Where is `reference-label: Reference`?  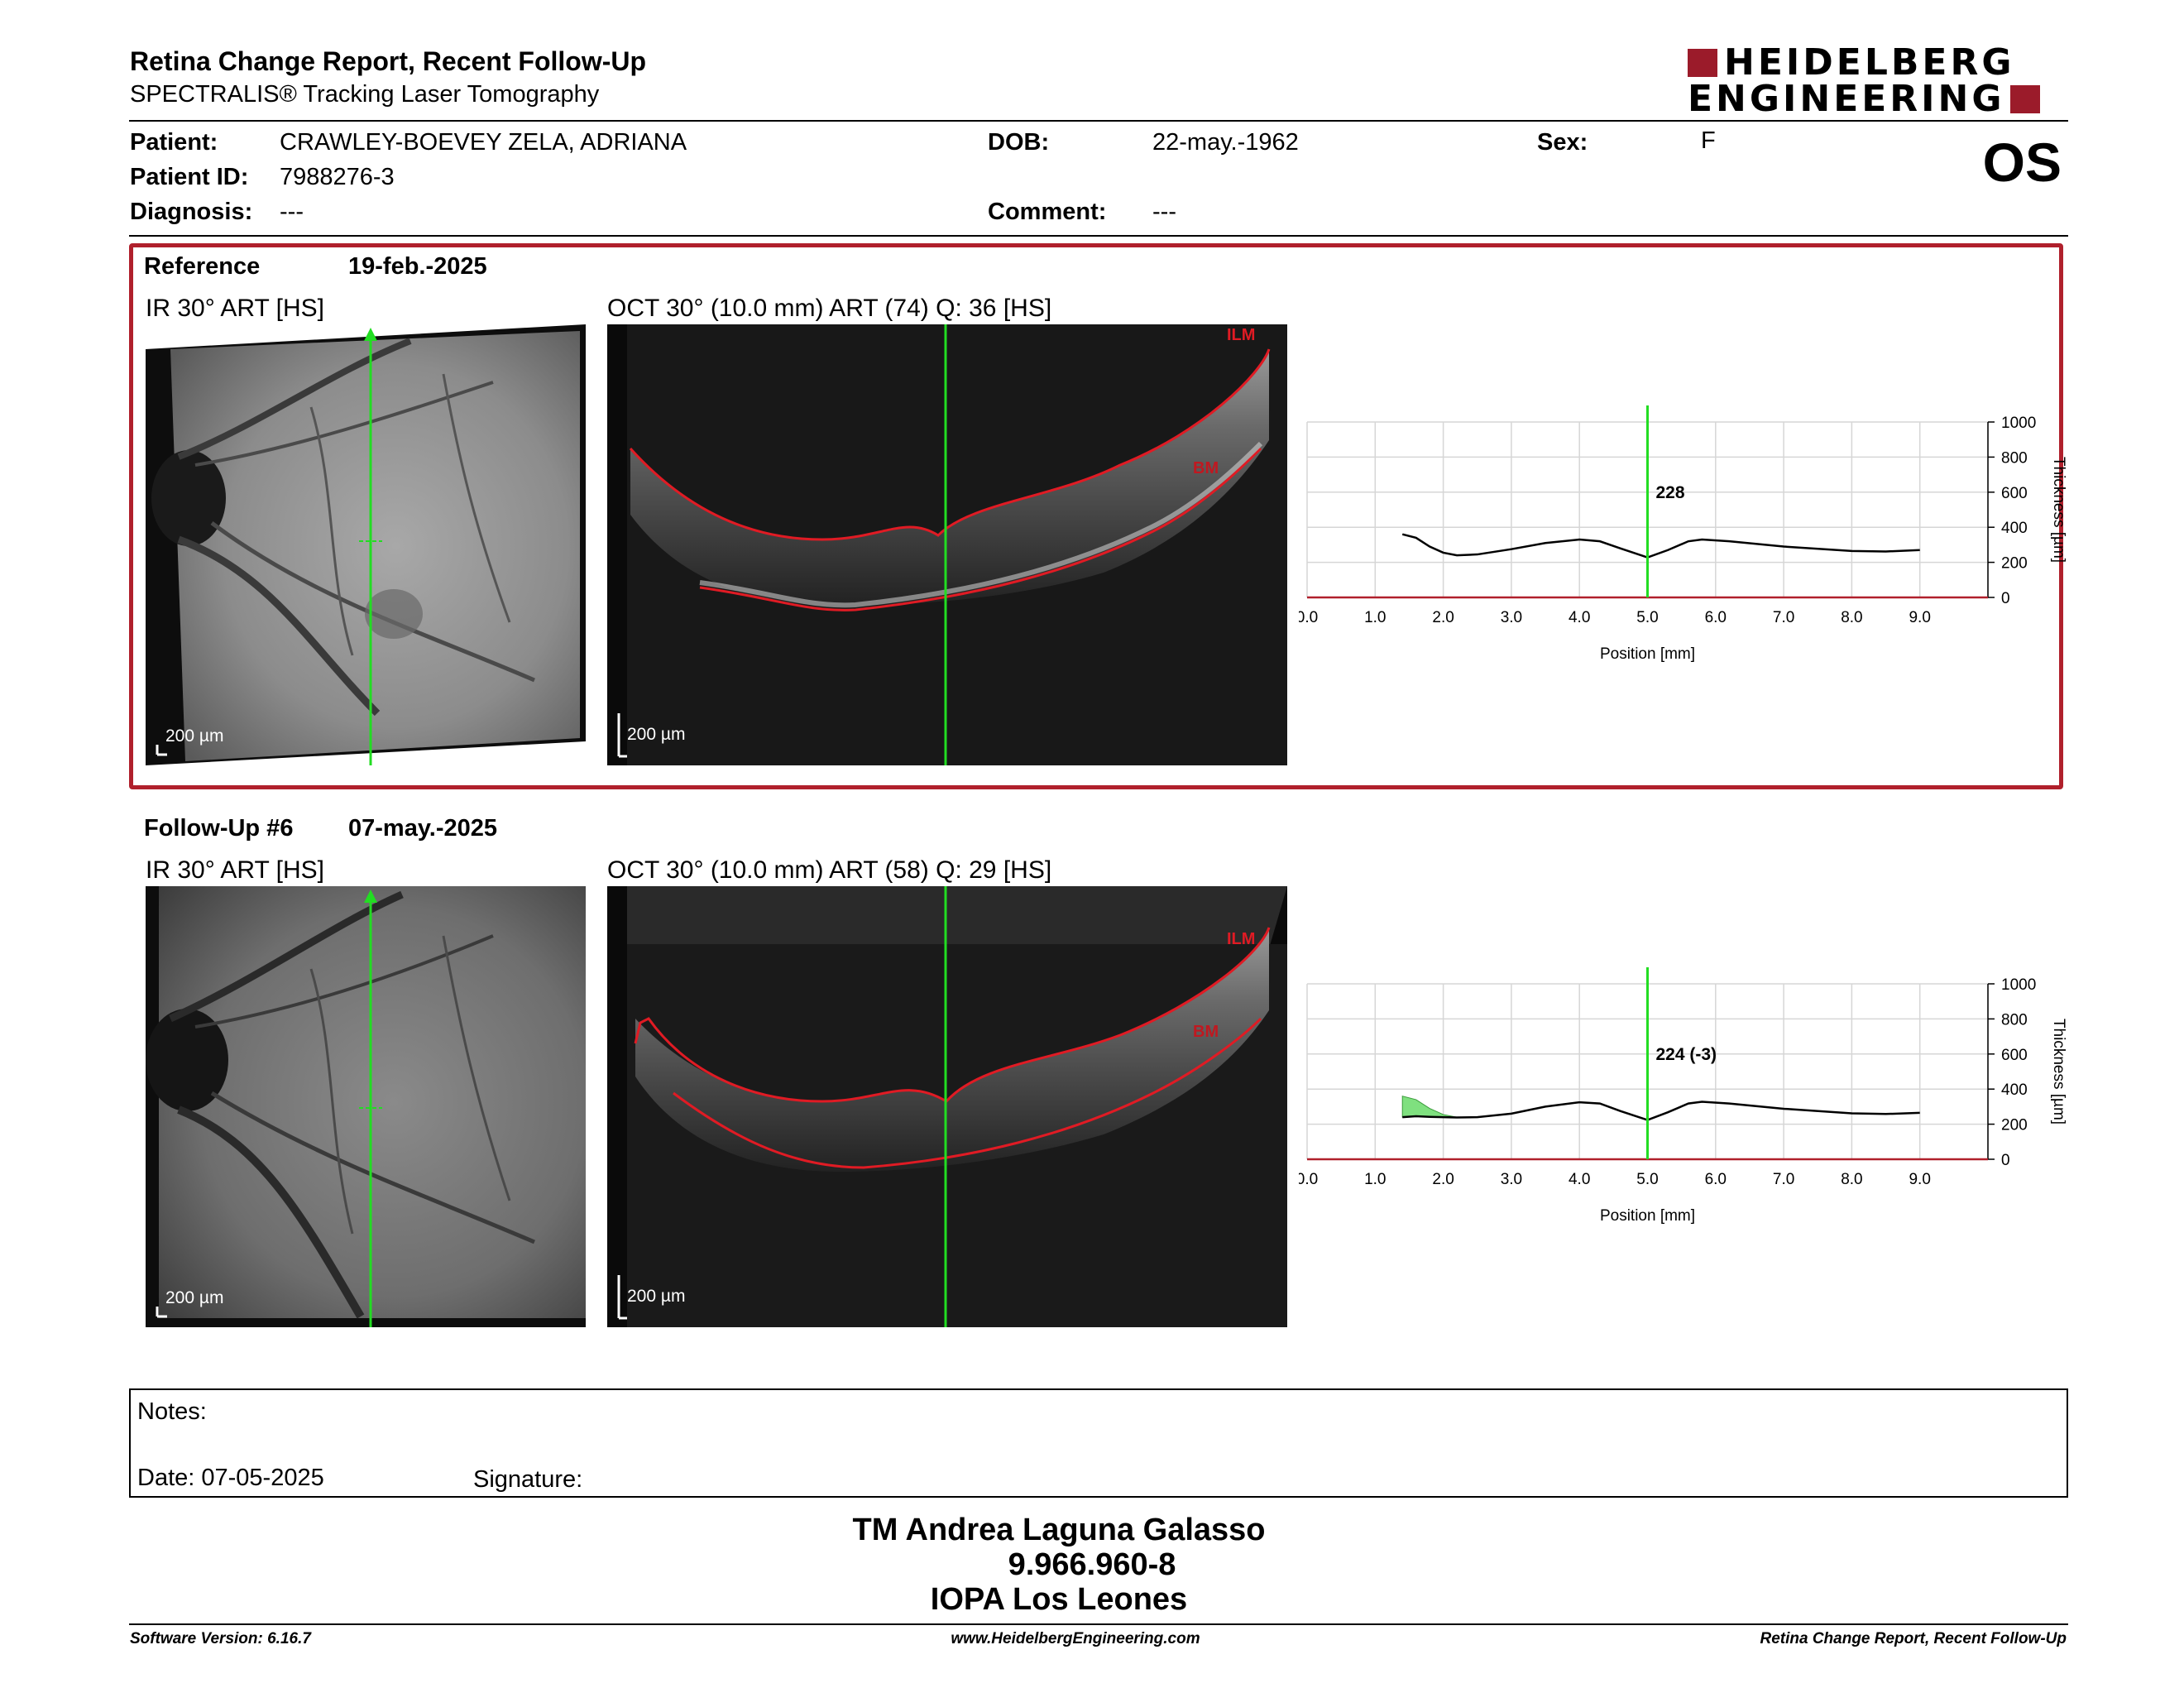 reference-label: Reference is located at coordinates (202, 266).